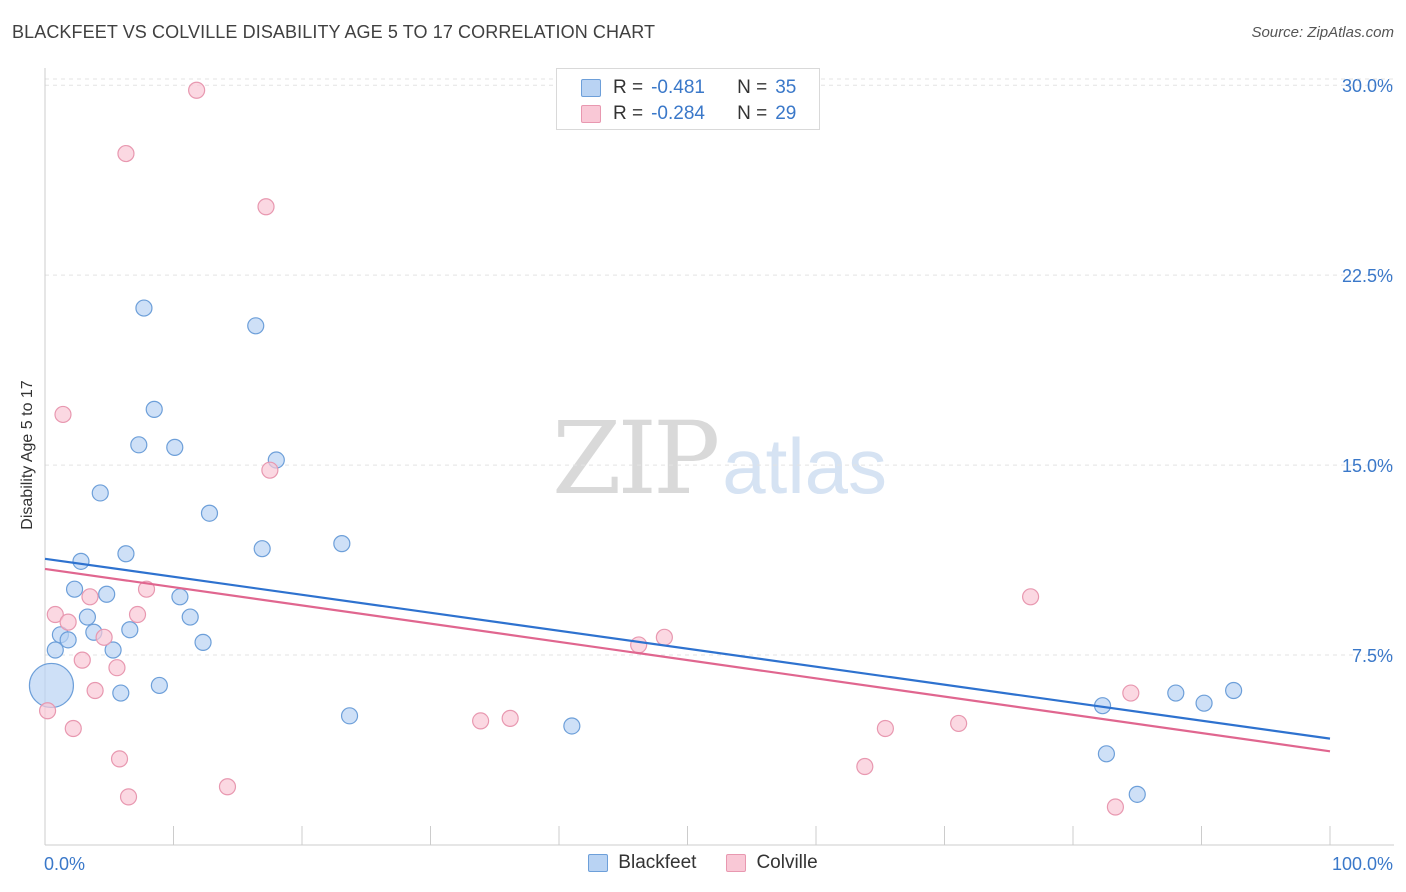 The width and height of the screenshot is (1406, 892). I want to click on y-tick-label: 7.5%, so click(1372, 656).